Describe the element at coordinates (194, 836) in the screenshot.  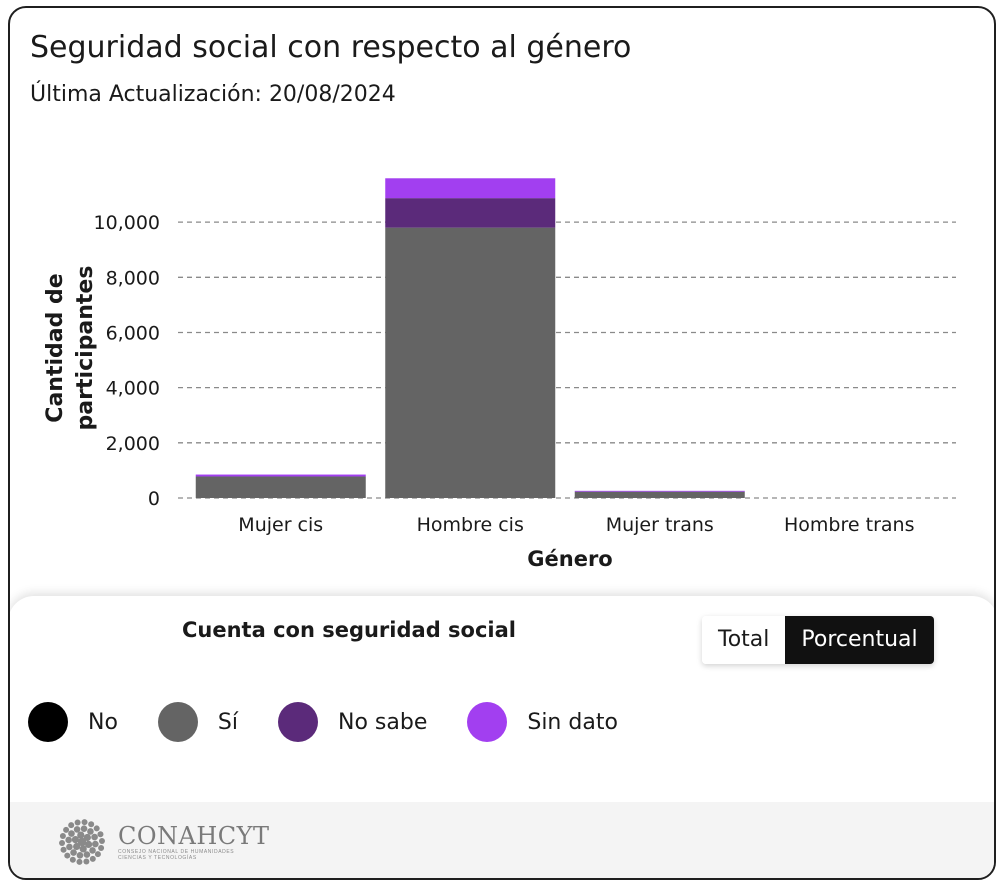
I see `logo-name: CONAHCYT` at that location.